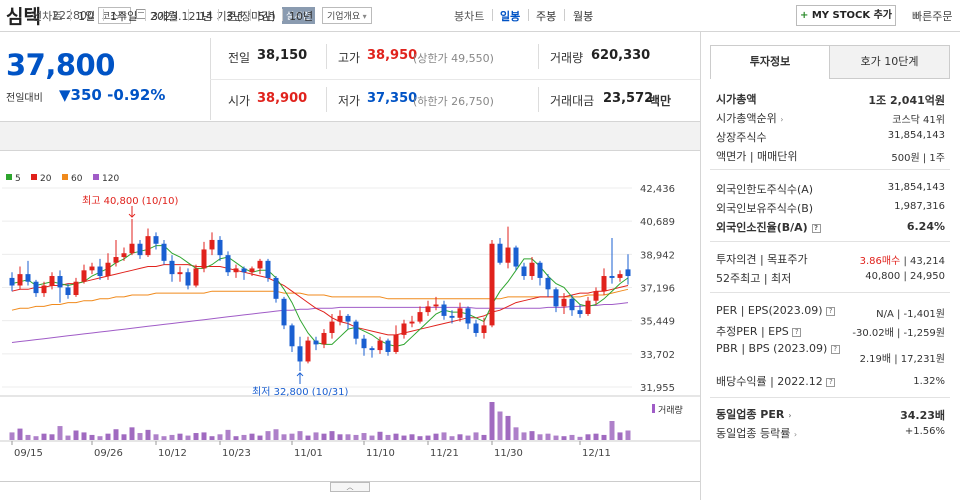  Describe the element at coordinates (756, 433) in the screenshot. I see `sector-rate-label: 동일업종 등락률 ›` at that location.